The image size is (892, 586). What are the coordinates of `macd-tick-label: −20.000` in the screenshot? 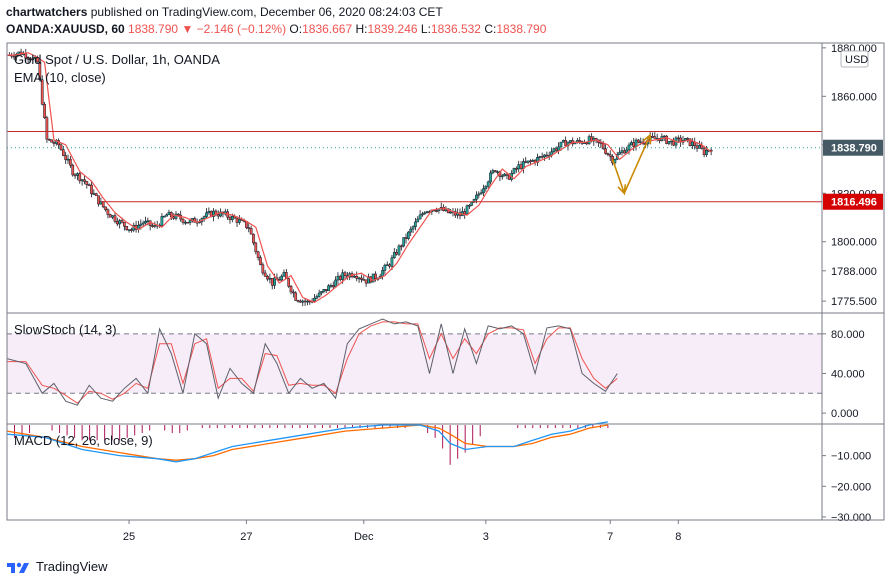 It's located at (851, 487).